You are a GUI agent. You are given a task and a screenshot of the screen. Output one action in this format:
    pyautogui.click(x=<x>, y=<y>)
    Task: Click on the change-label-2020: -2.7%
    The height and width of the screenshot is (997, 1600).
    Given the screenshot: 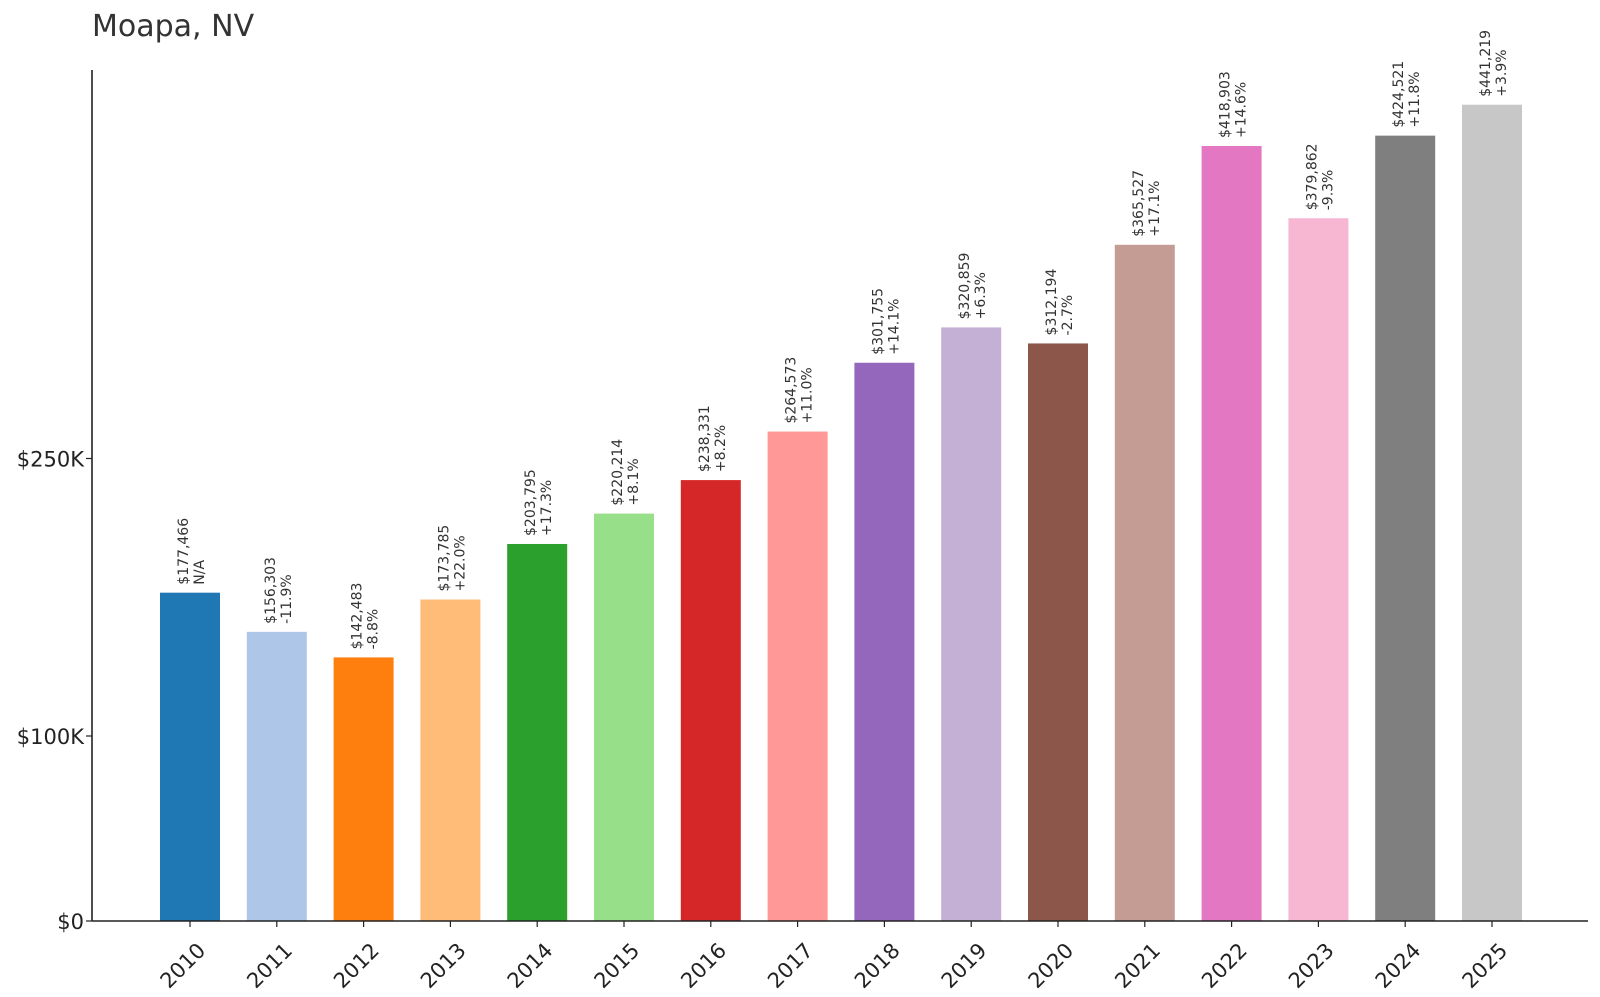 What is the action you would take?
    pyautogui.click(x=1068, y=315)
    